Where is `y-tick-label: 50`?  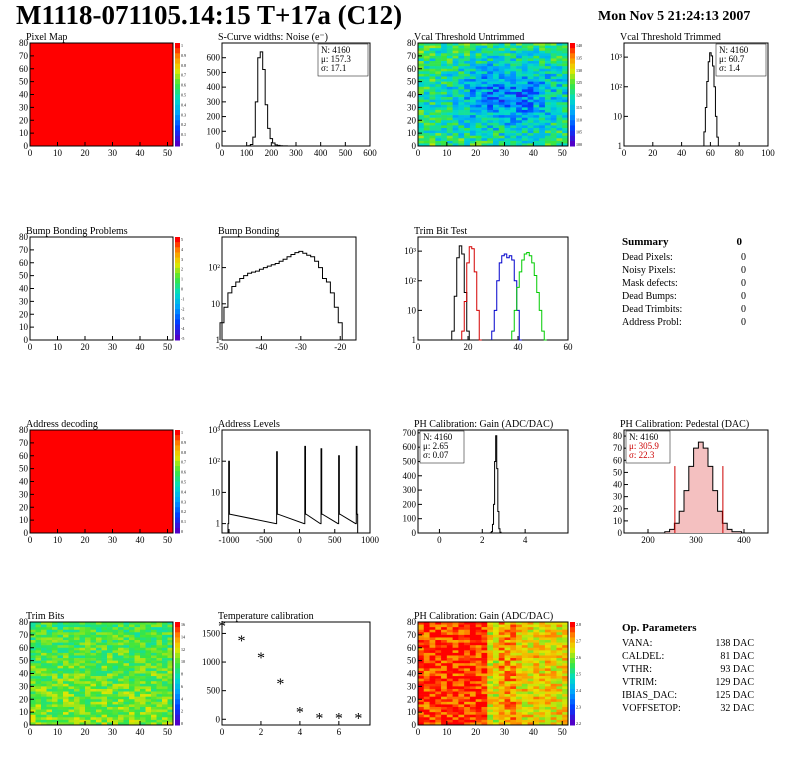 y-tick-label: 50 is located at coordinates (24, 469).